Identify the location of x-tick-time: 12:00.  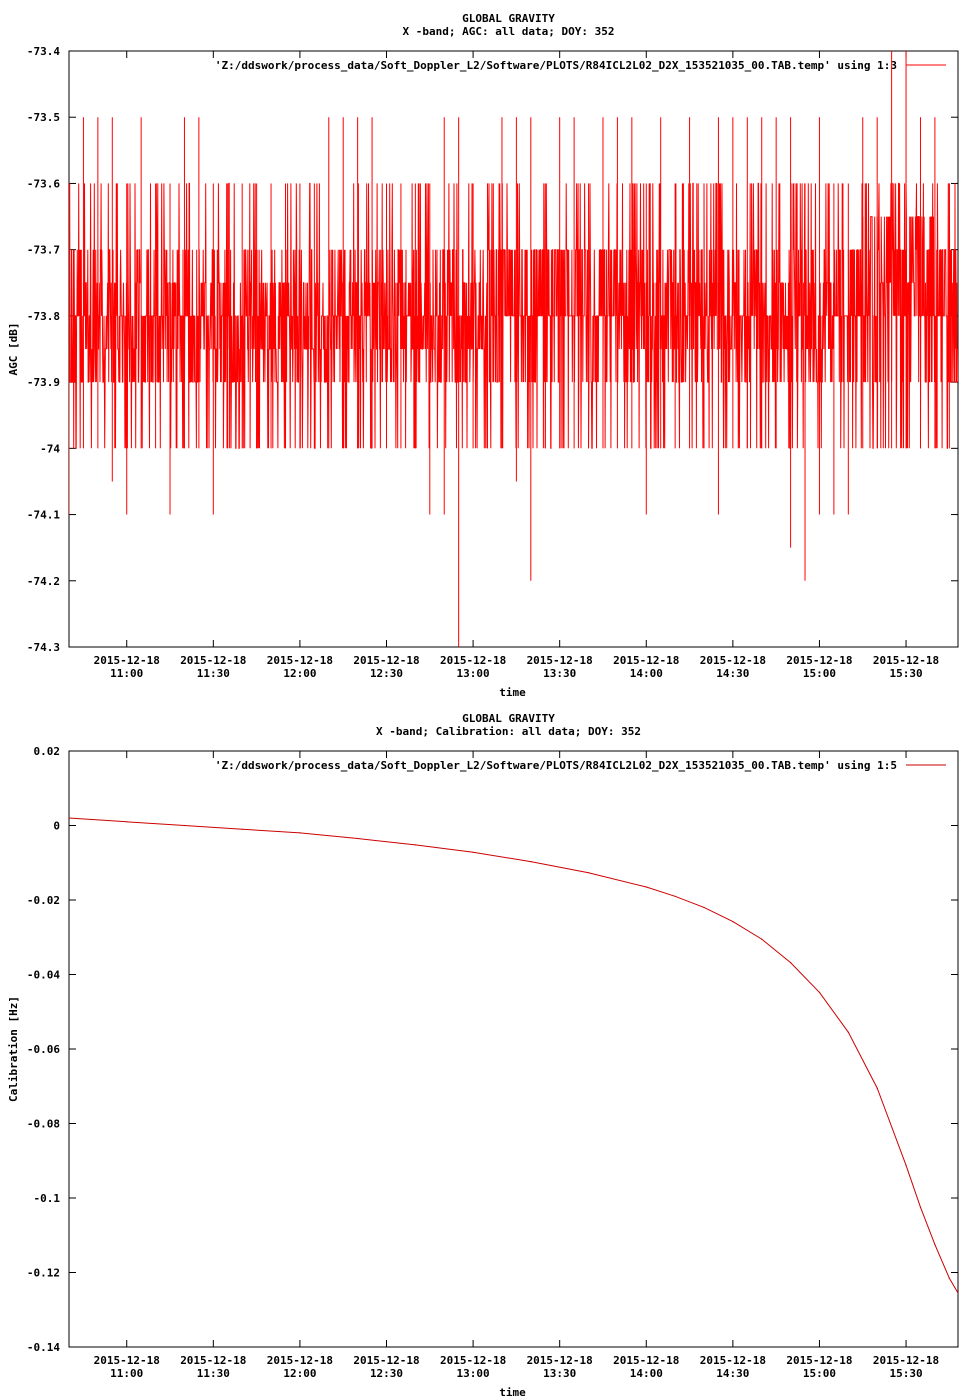
(299, 1373).